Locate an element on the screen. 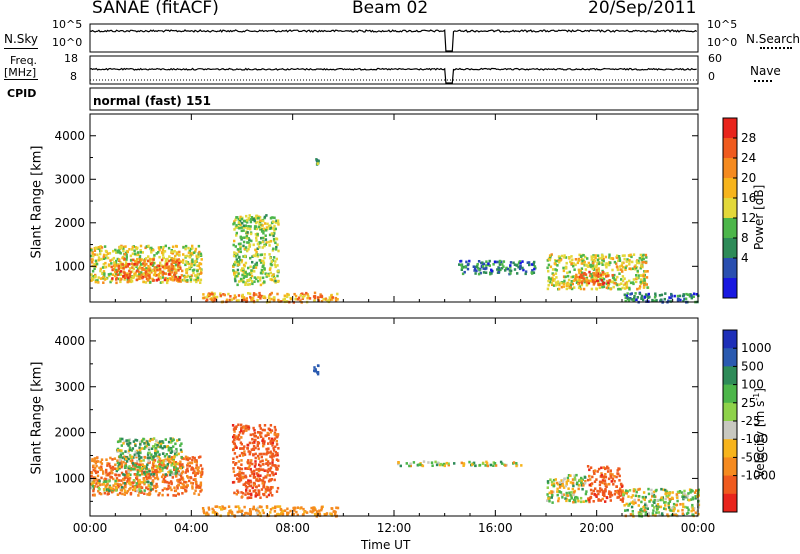  velocity-panel-ylabel: Slant Range [km] is located at coordinates (37, 418).